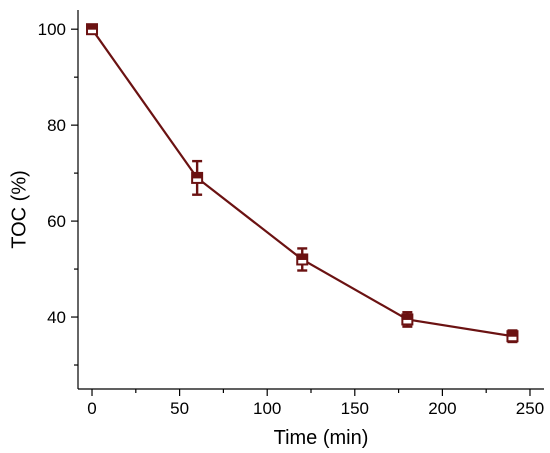  What do you see at coordinates (321, 438) in the screenshot?
I see `x-axis-title: Time (min)` at bounding box center [321, 438].